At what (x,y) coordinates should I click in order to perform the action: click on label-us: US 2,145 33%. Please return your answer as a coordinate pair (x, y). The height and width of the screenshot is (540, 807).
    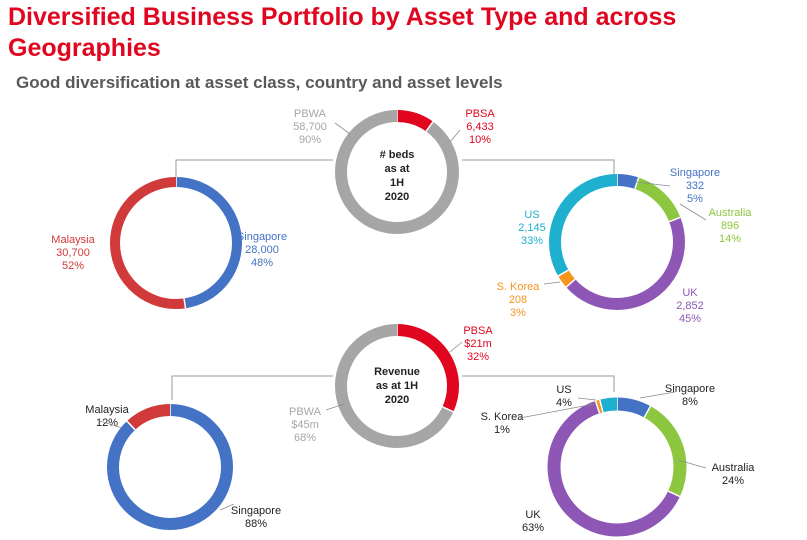
    Looking at the image, I should click on (532, 228).